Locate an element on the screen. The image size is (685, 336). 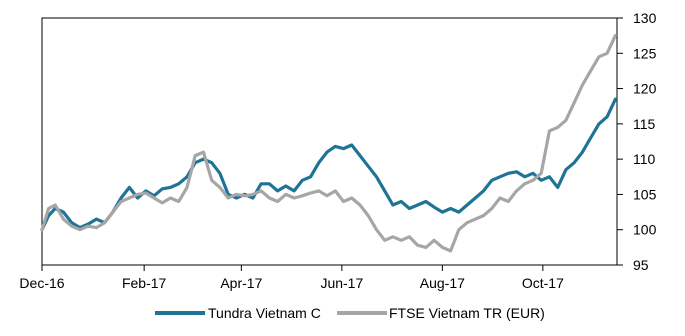
y-tick-label: 120 is located at coordinates (645, 89).